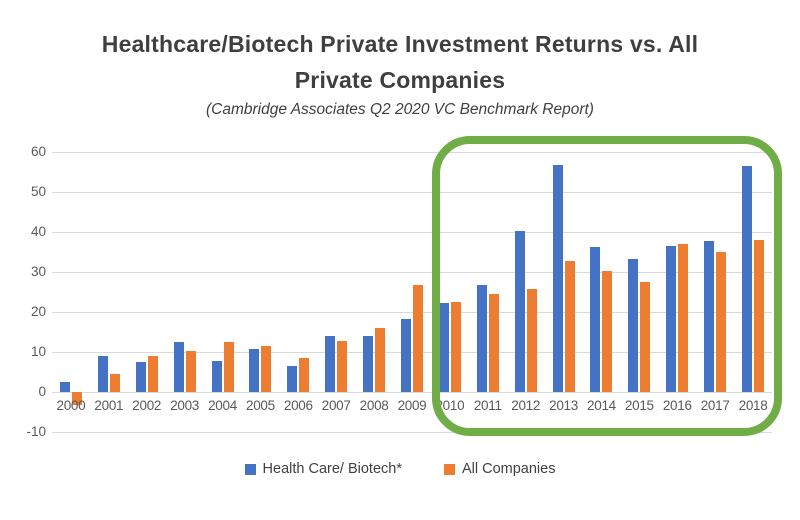 This screenshot has height=520, width=800. Describe the element at coordinates (38, 151) in the screenshot. I see `y-axis-label-60: 60` at that location.